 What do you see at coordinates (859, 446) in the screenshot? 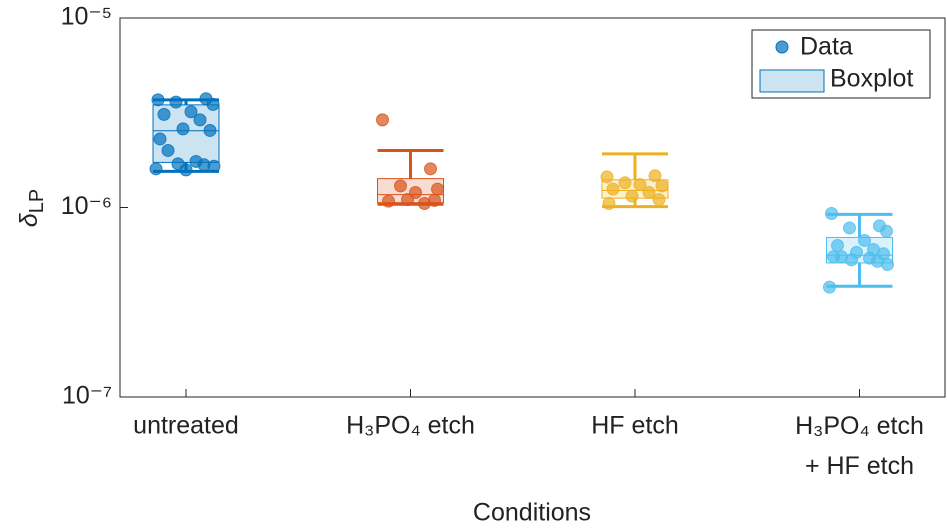
I see `x-tick-label: H₃PO₄ etch + HF etch` at bounding box center [859, 446].